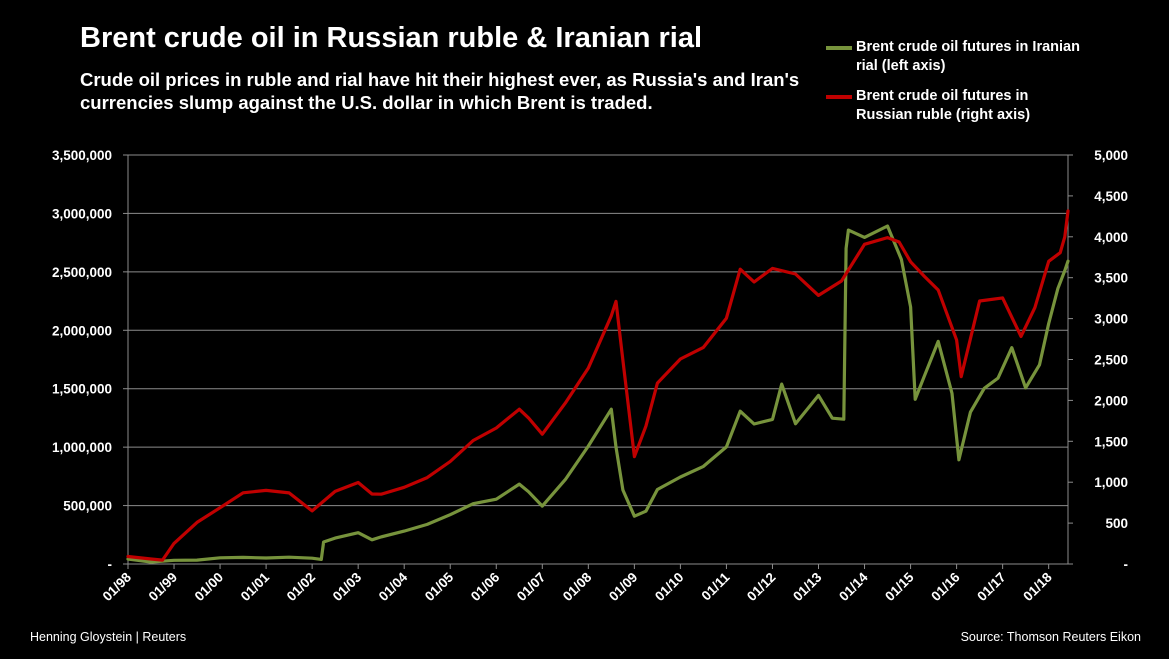 The image size is (1169, 659). What do you see at coordinates (117, 586) in the screenshot?
I see `x-tick-label: 01/98` at bounding box center [117, 586].